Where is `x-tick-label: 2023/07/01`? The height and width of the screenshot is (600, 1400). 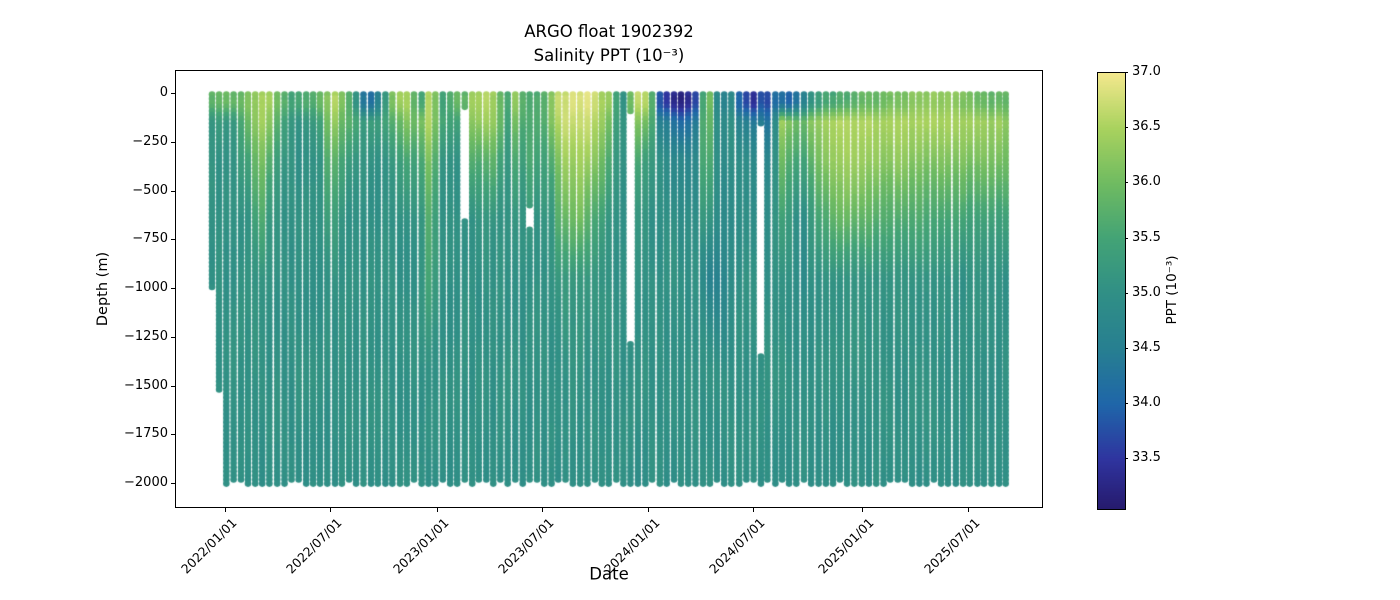 x-tick-label: 2023/07/01 is located at coordinates (526, 546).